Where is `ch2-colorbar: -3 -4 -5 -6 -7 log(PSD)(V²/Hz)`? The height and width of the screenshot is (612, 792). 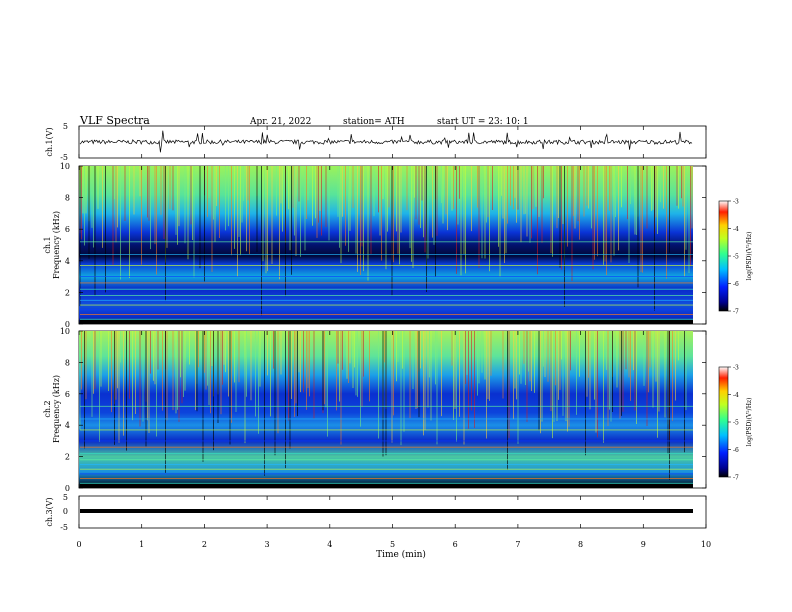
ch2-colorbar: -3 -4 -5 -6 -7 log(PSD)(V²/Hz) is located at coordinates (735, 423).